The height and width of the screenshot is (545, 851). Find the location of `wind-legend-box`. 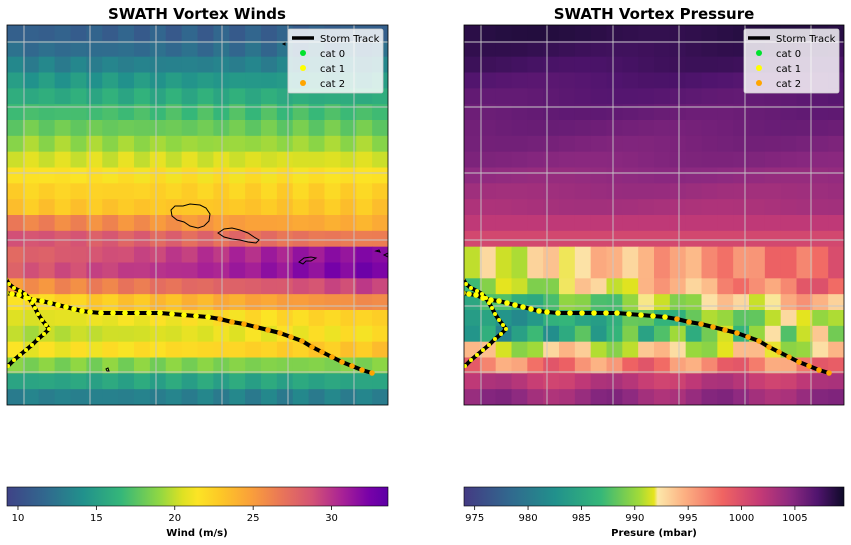

wind-legend-box is located at coordinates (335, 61).